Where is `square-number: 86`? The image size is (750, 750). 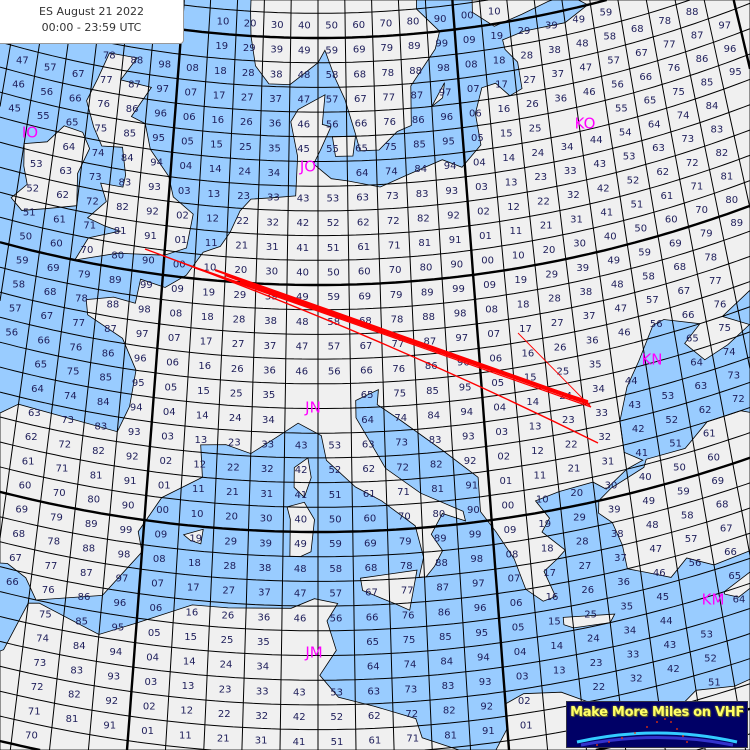 square-number: 86 is located at coordinates (108, 353).